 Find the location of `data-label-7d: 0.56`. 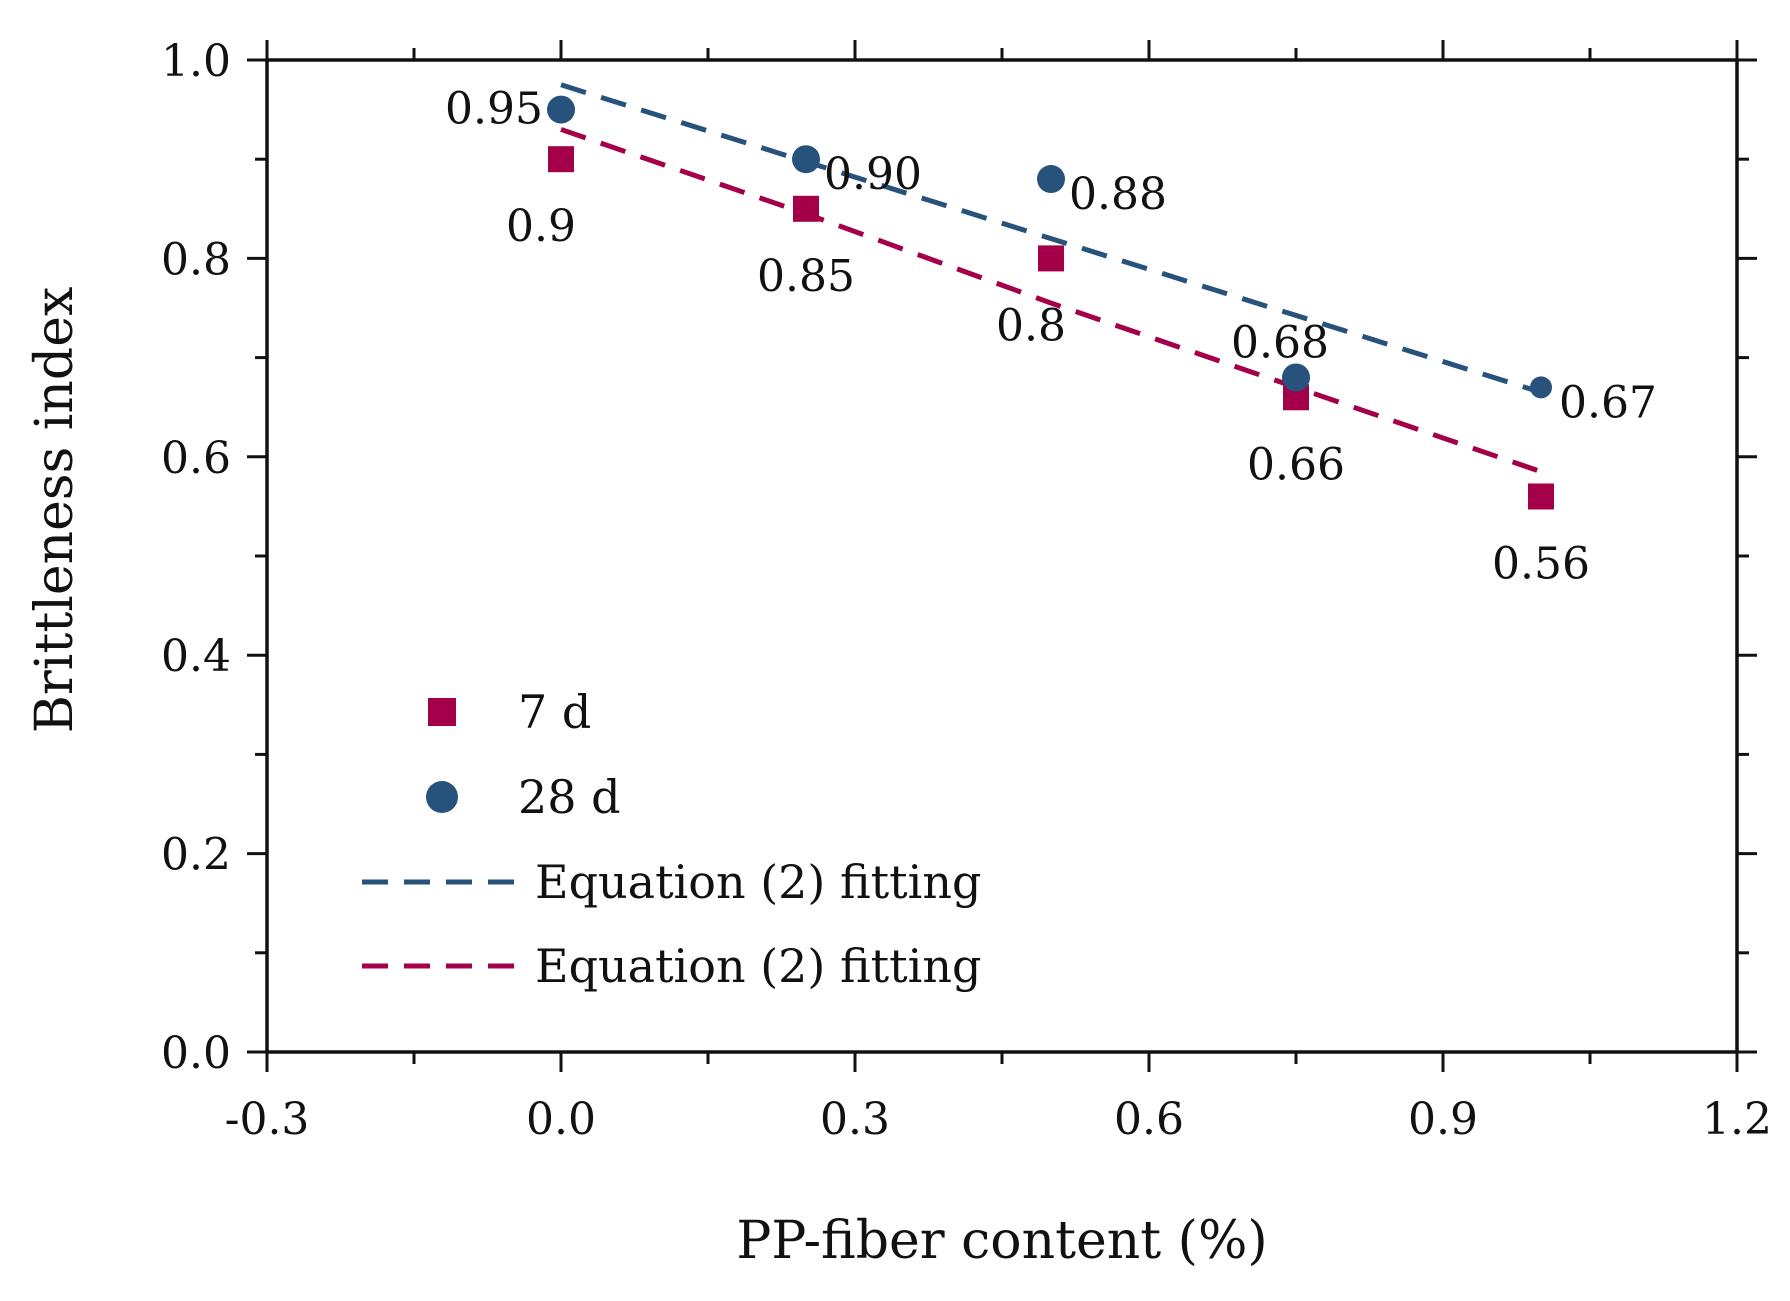

data-label-7d: 0.56 is located at coordinates (1541, 563).